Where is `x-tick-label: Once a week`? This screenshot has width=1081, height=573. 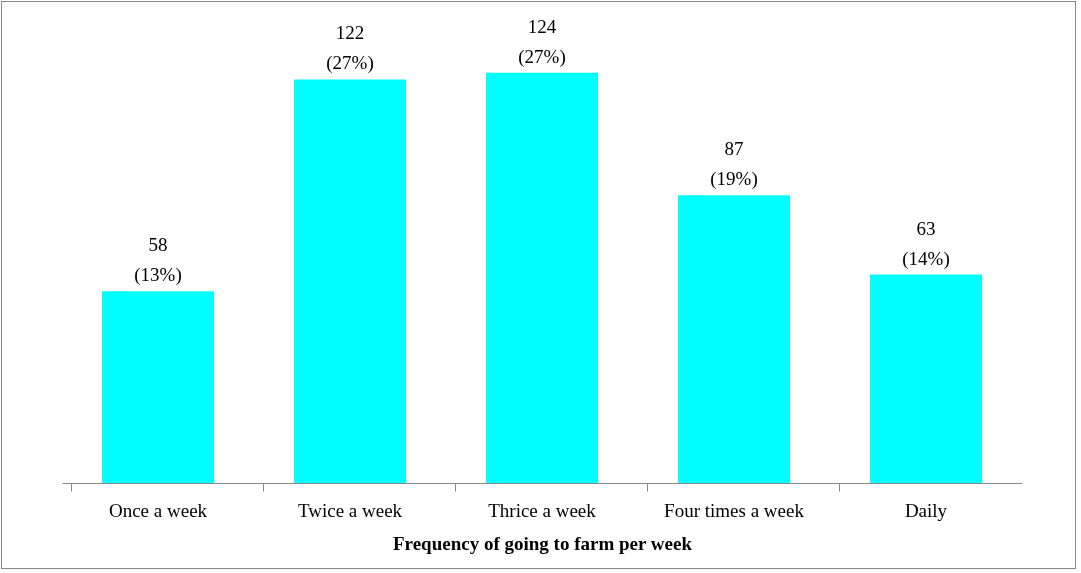
x-tick-label: Once a week is located at coordinates (158, 510).